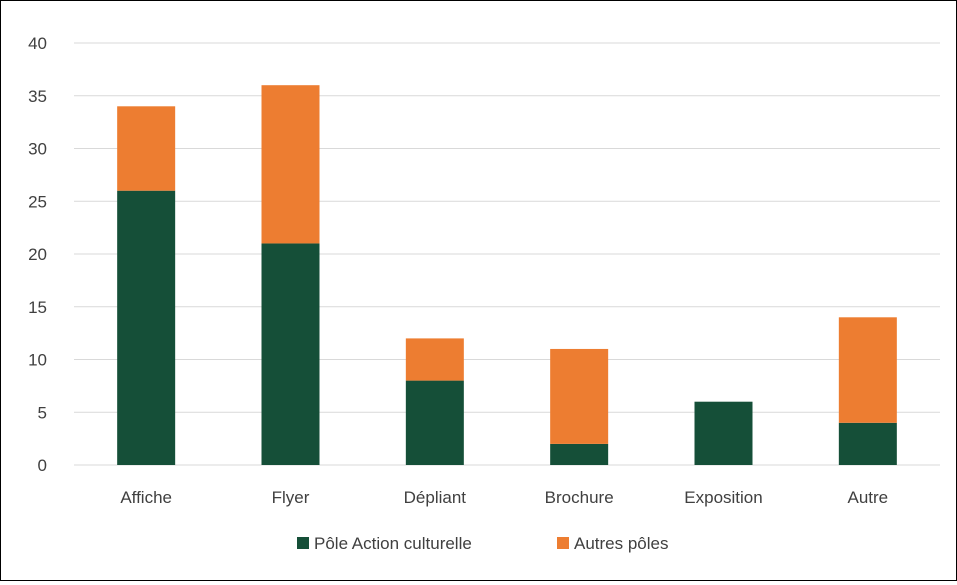  What do you see at coordinates (393, 543) in the screenshot?
I see `legend-label: Pôle Action culturelle` at bounding box center [393, 543].